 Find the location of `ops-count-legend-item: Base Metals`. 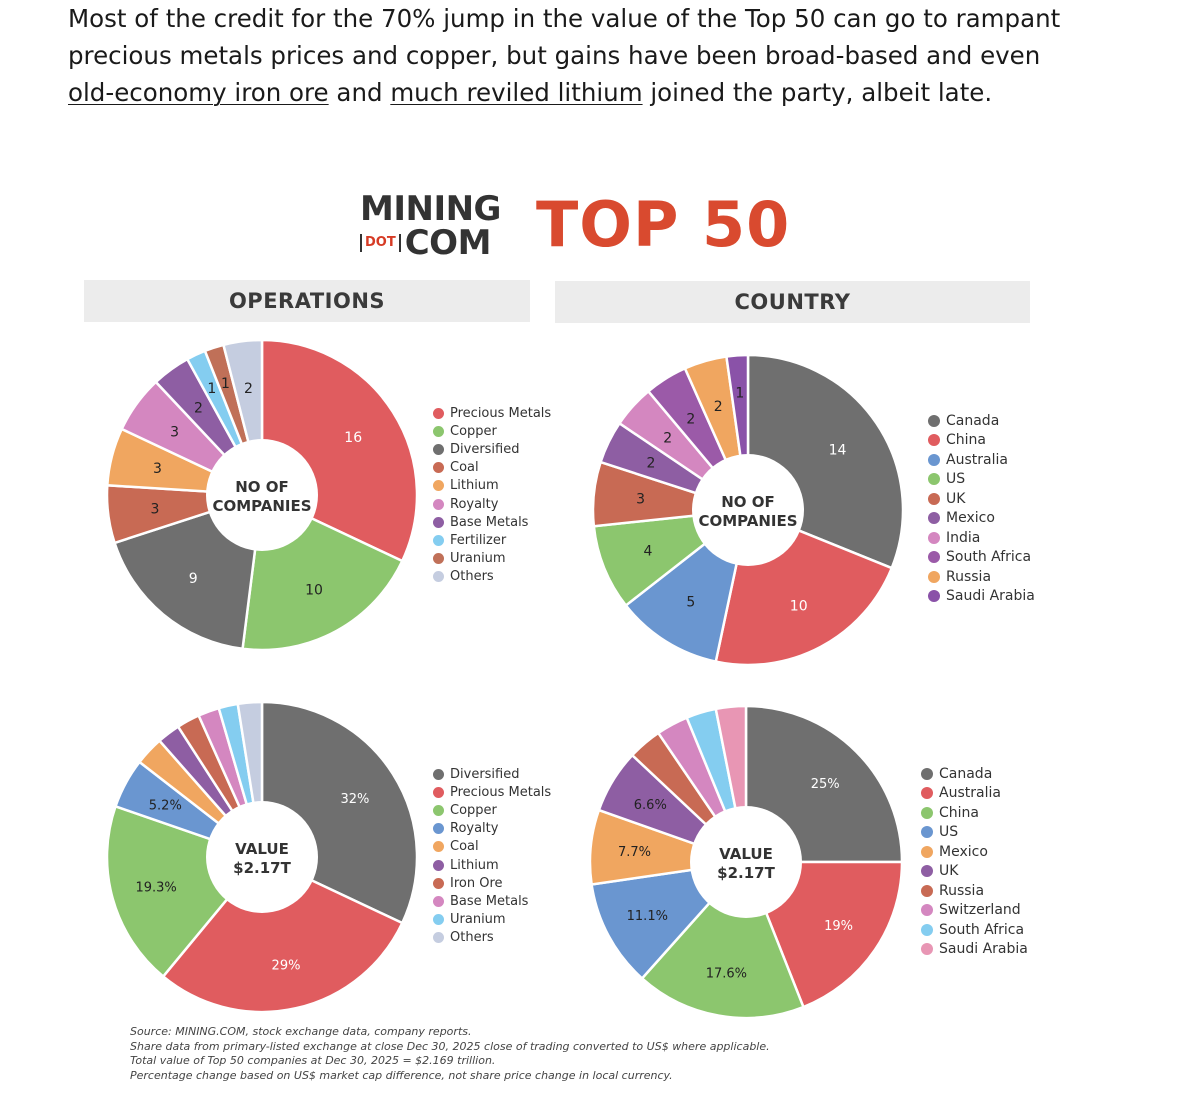

ops-count-legend-item: Base Metals is located at coordinates (492, 522).